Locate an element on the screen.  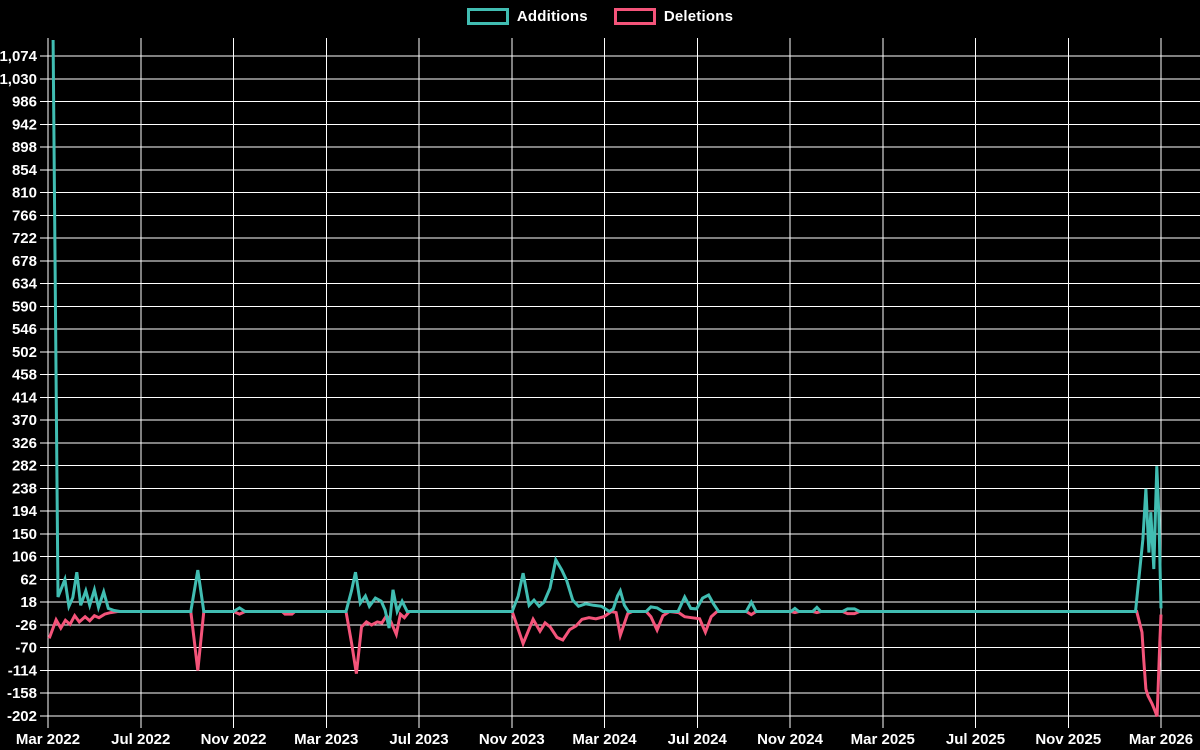
y-tick-label: 590 is located at coordinates (24, 306).